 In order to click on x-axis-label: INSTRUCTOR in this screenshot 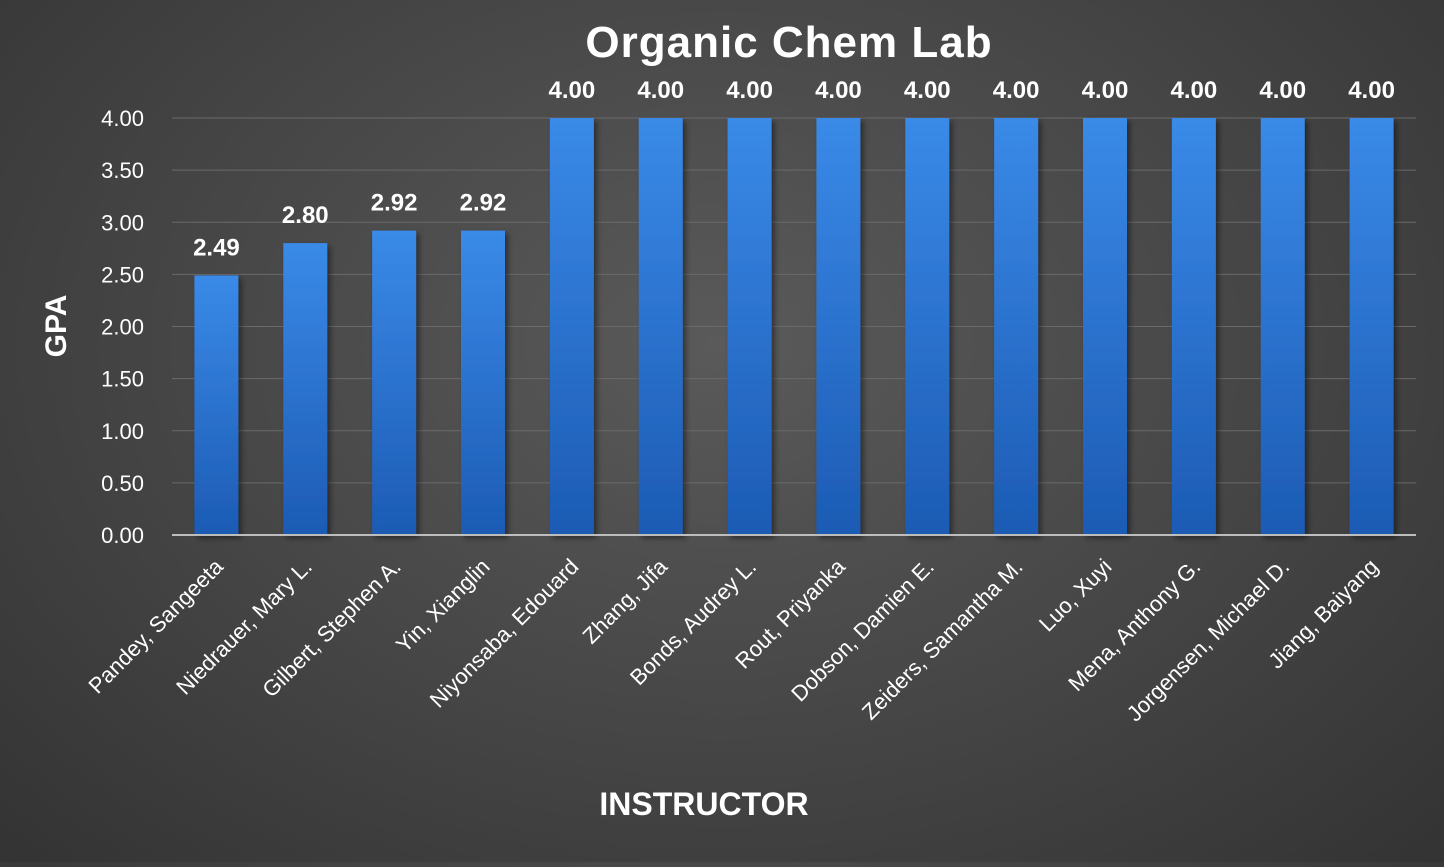, I will do `click(703, 804)`.